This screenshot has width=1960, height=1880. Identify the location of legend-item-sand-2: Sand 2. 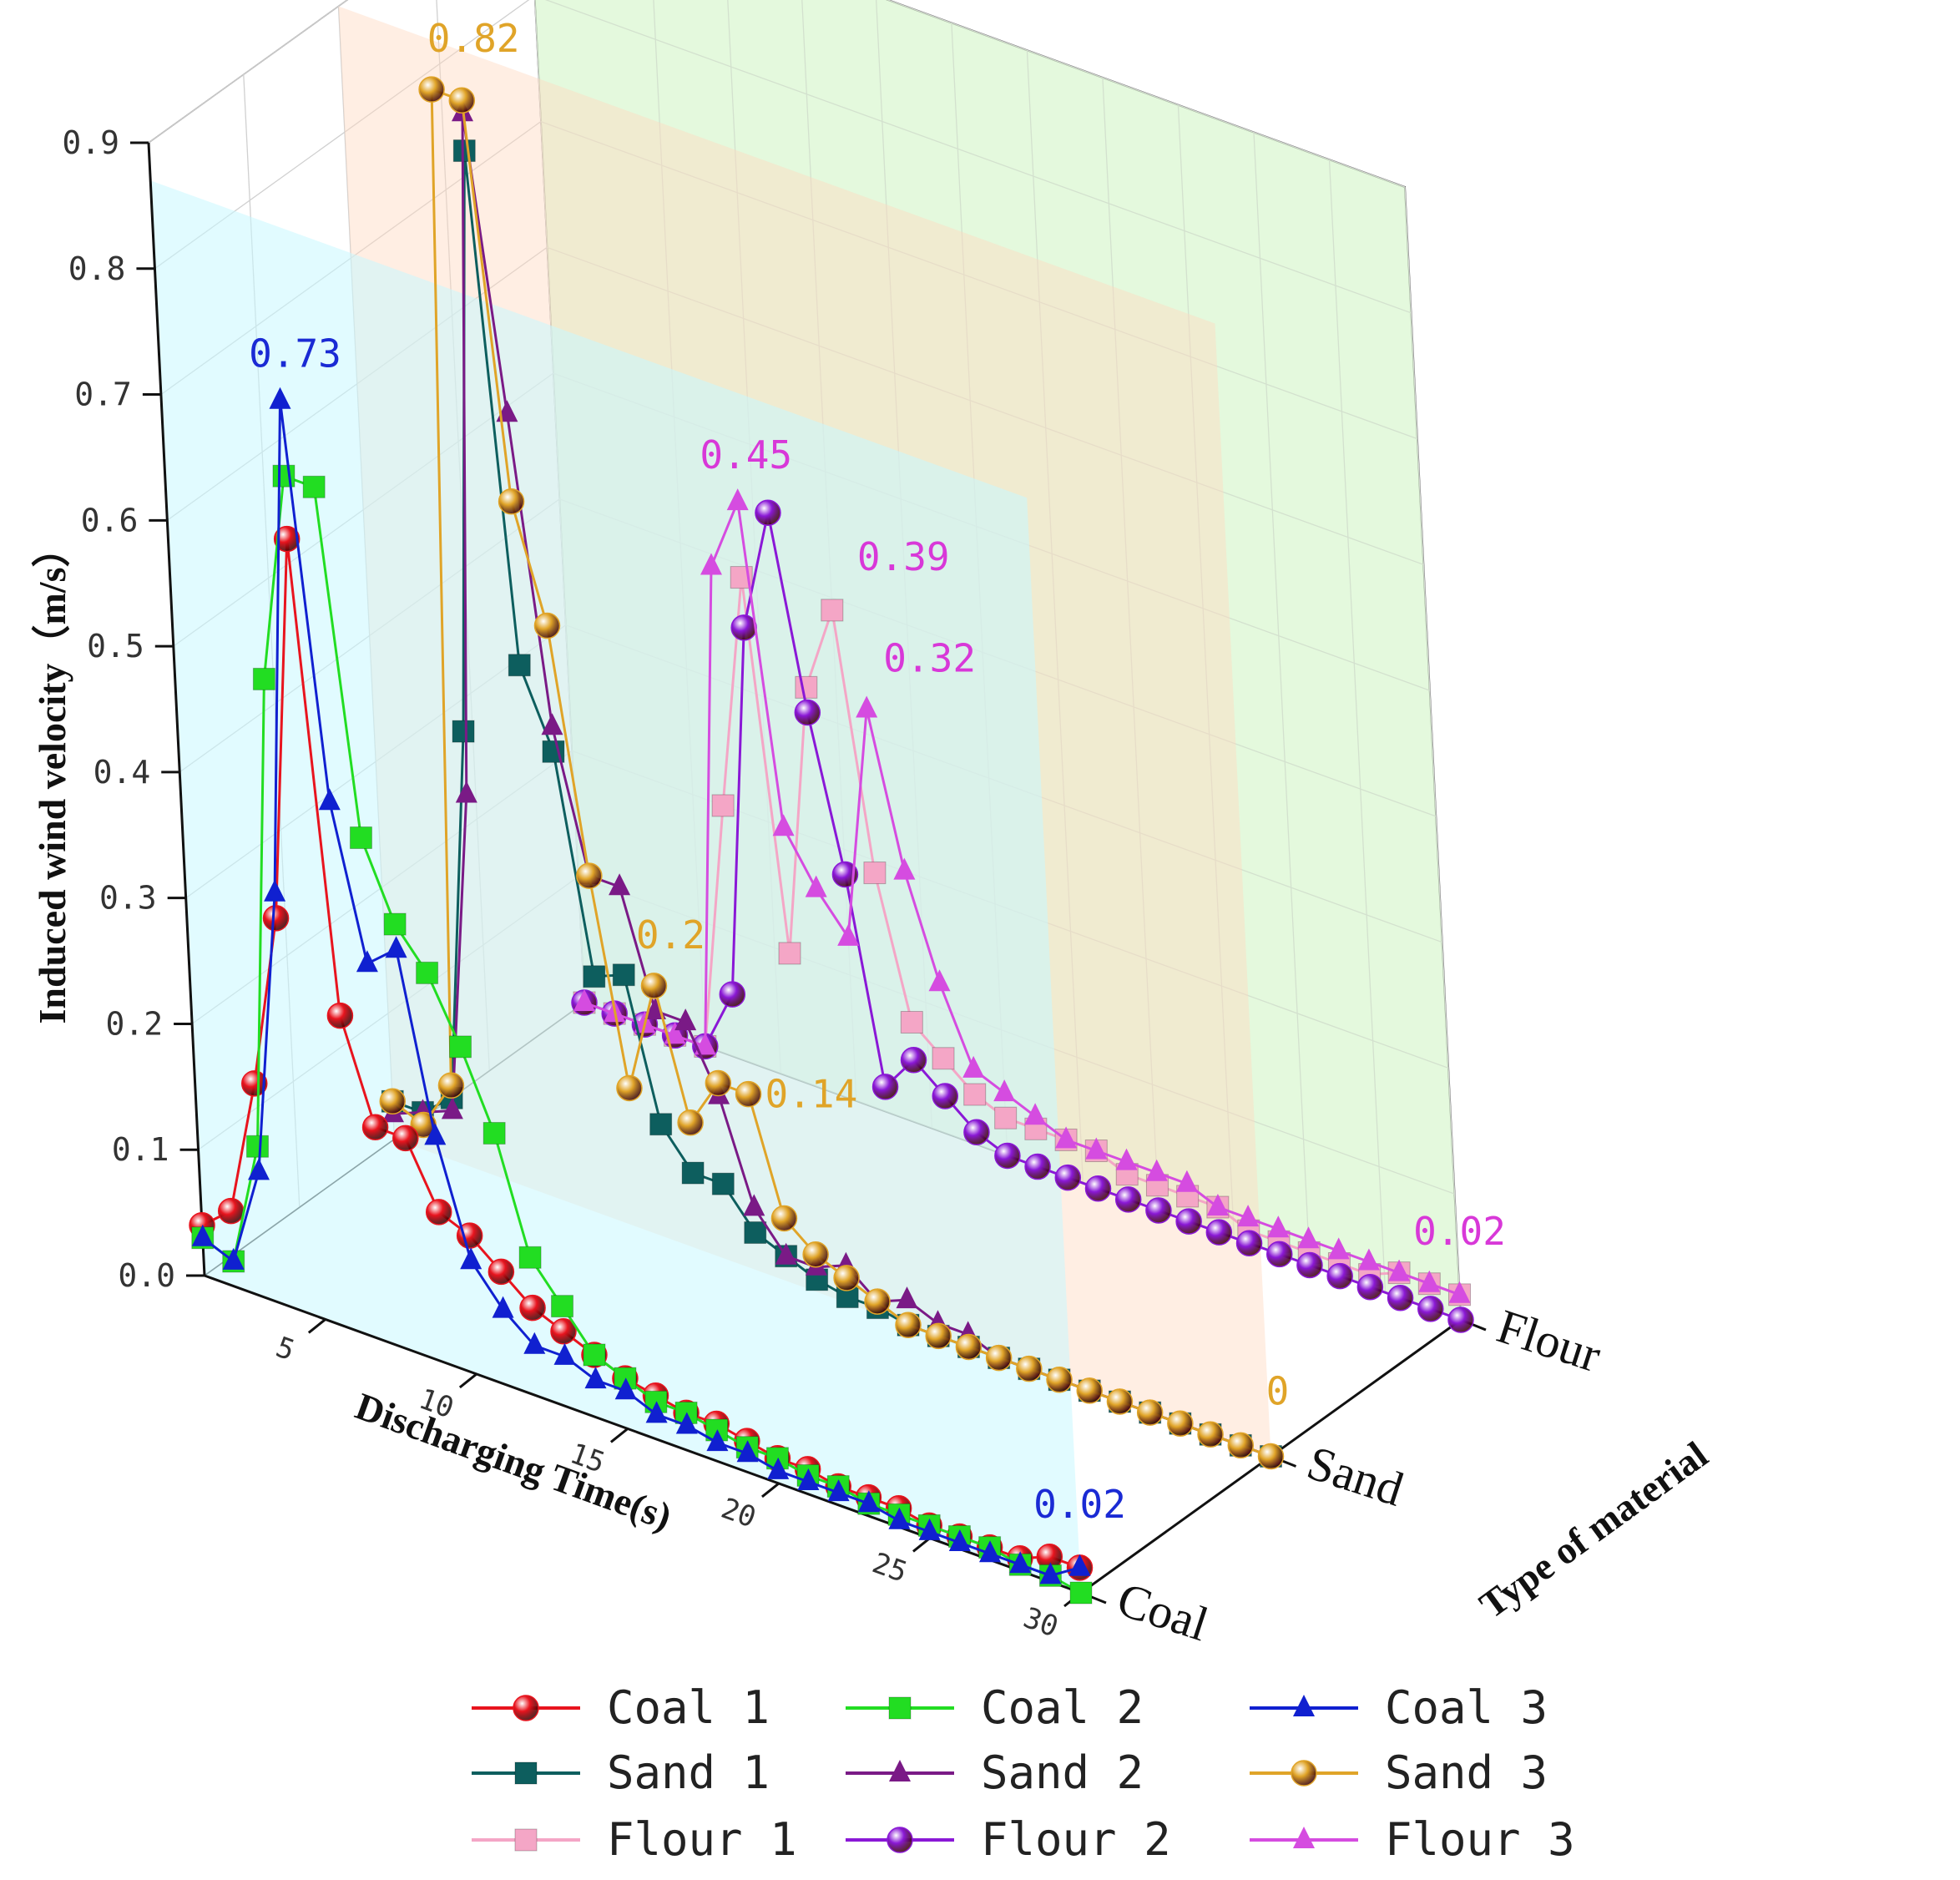
(995, 1772).